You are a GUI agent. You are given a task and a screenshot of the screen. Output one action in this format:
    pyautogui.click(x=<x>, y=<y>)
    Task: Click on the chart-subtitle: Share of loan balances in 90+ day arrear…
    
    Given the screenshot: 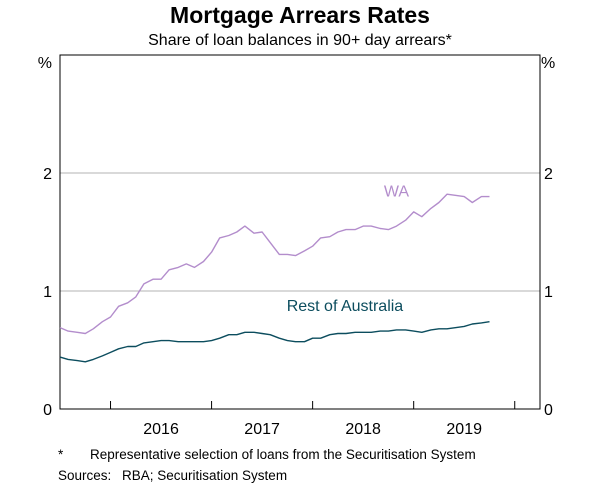 What is the action you would take?
    pyautogui.click(x=300, y=40)
    